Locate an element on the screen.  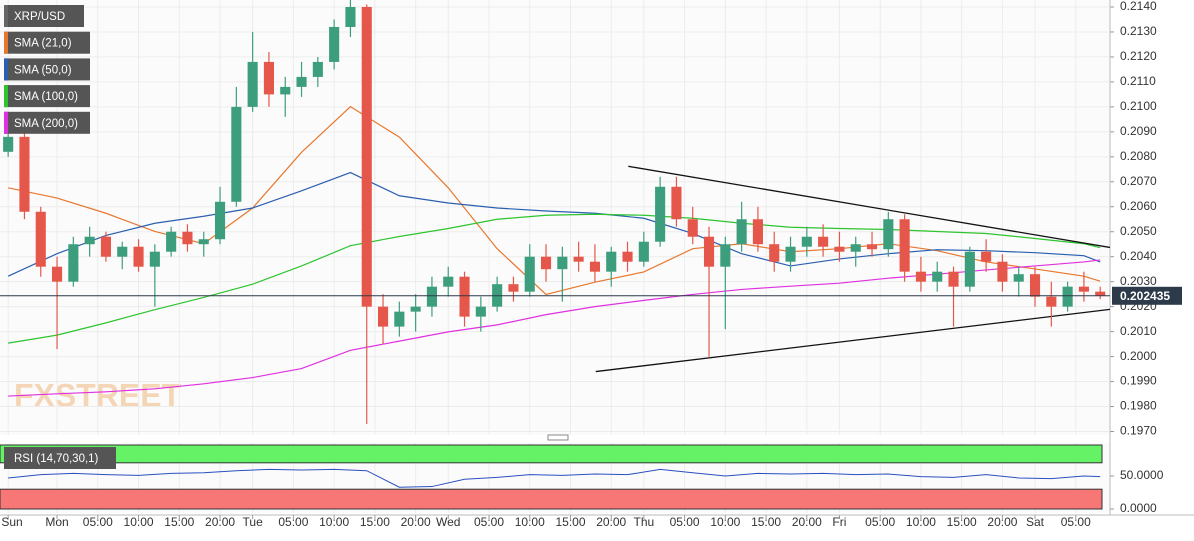
panel-handle is located at coordinates (558, 437).